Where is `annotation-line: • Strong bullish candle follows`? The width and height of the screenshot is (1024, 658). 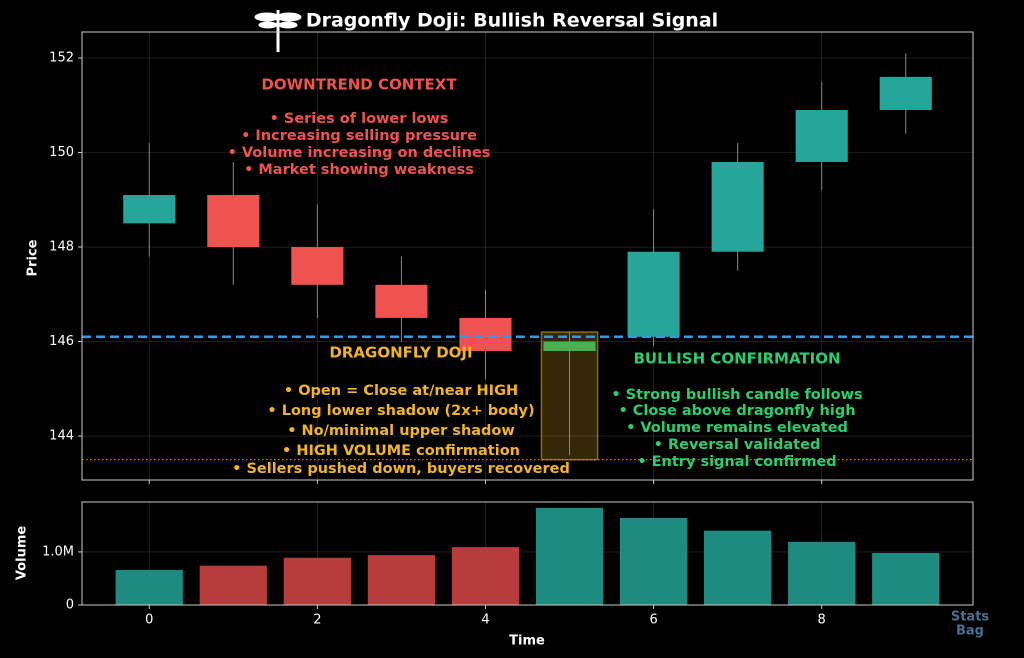 annotation-line: • Strong bullish candle follows is located at coordinates (736, 395).